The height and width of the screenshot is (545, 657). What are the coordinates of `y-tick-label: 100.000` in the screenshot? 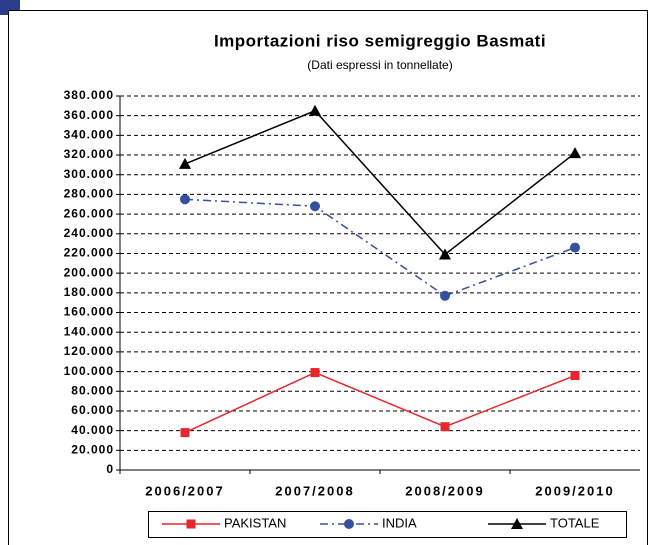 It's located at (89, 371).